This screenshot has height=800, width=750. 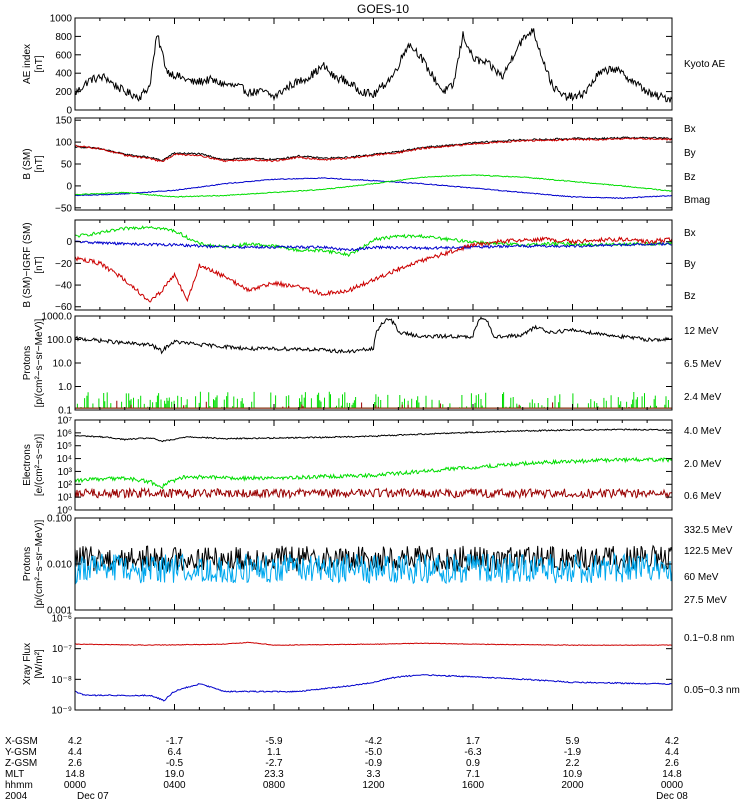 I want to click on legend-entry: 2.0 MeV, so click(x=703, y=464).